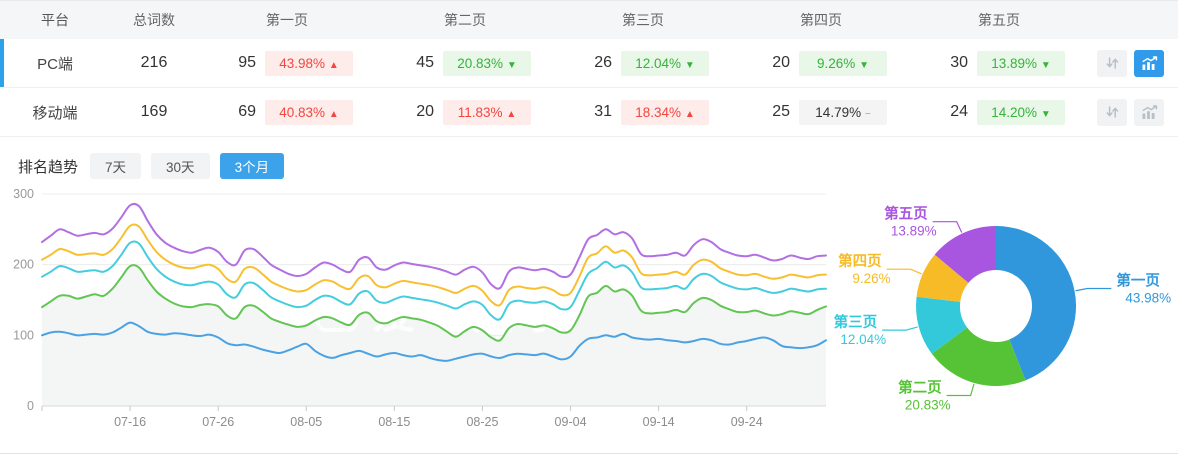 The image size is (1178, 454). What do you see at coordinates (871, 278) in the screenshot?
I see `slice-pct: 9.26%` at bounding box center [871, 278].